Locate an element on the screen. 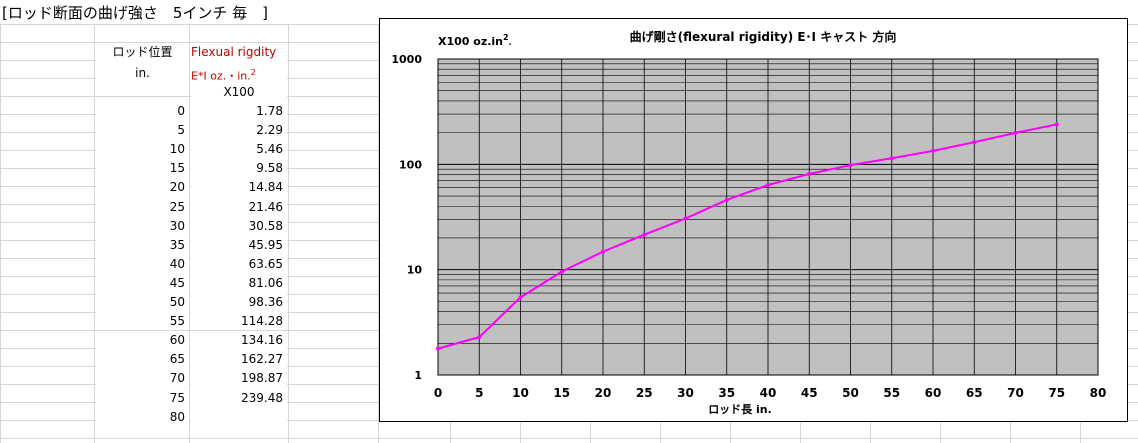 Image resolution: width=1138 pixels, height=443 pixels. x-tick-label: 0 is located at coordinates (438, 393).